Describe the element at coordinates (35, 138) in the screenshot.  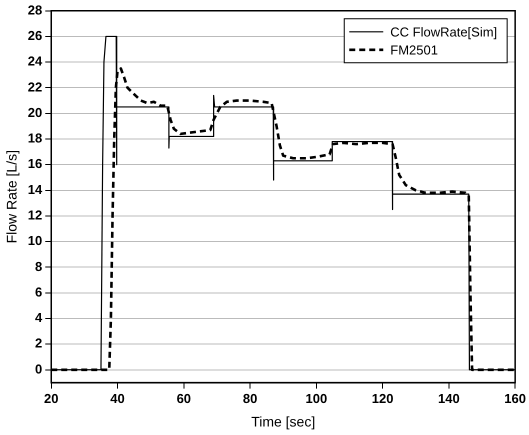
I see `y-tick-label: 18` at that location.